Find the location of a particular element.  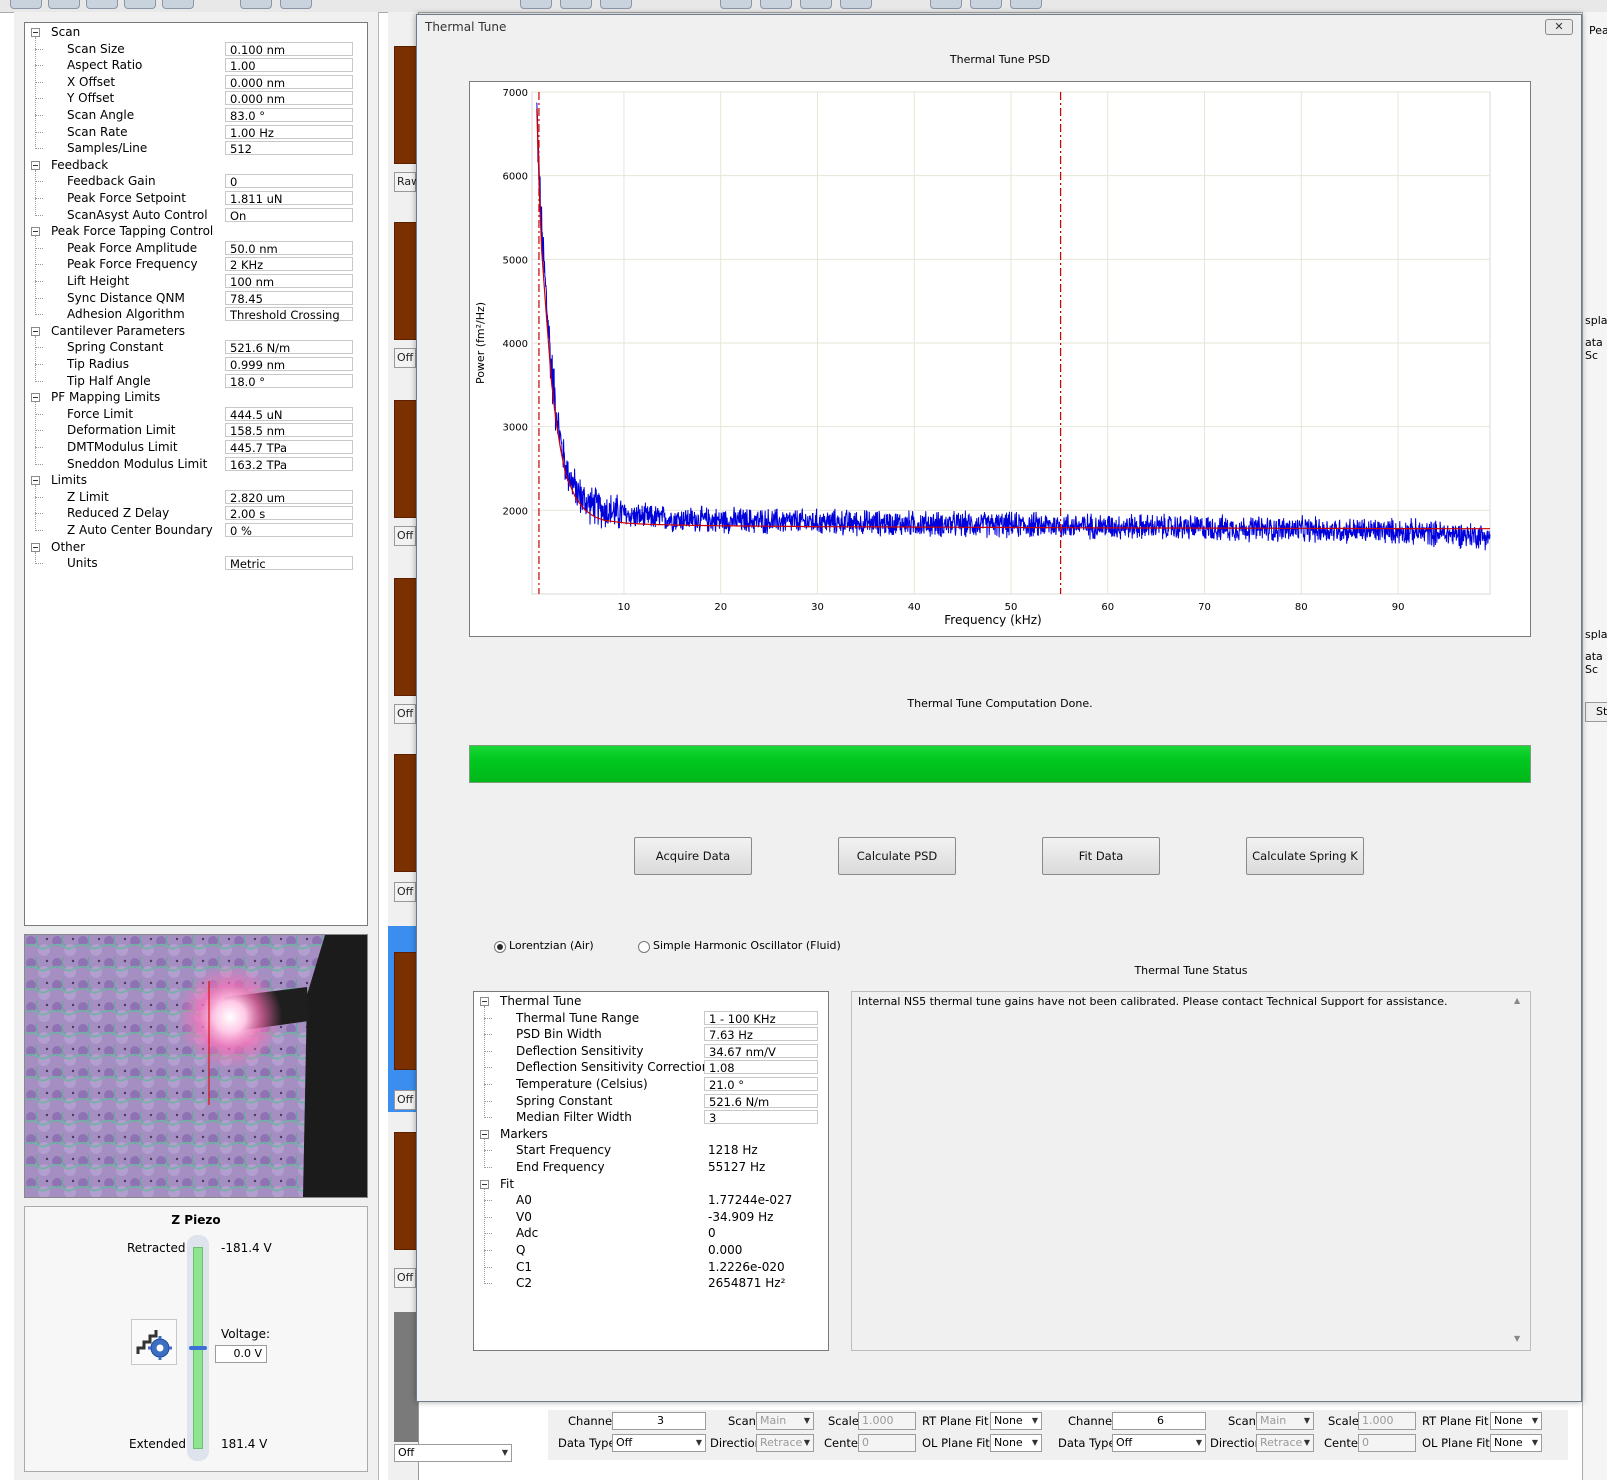

tree-group: Limits is located at coordinates (196, 480).